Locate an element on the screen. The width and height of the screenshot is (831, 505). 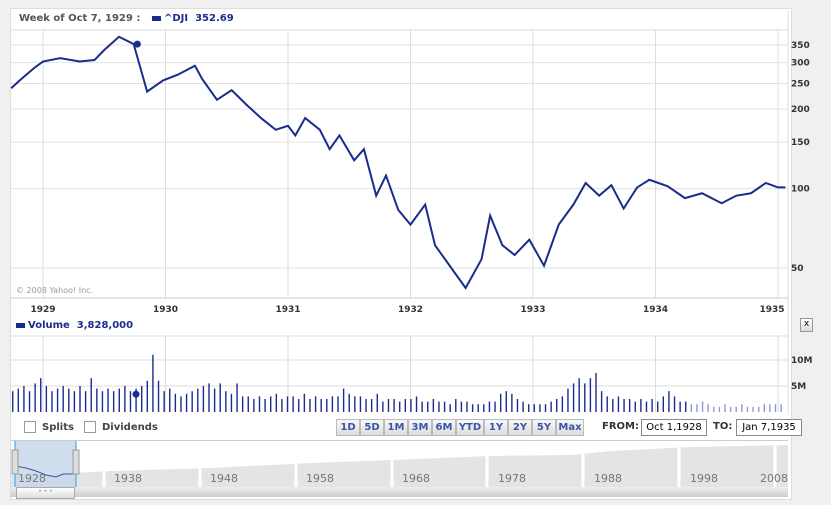
range-button-5y: 5Y is located at coordinates (544, 427).